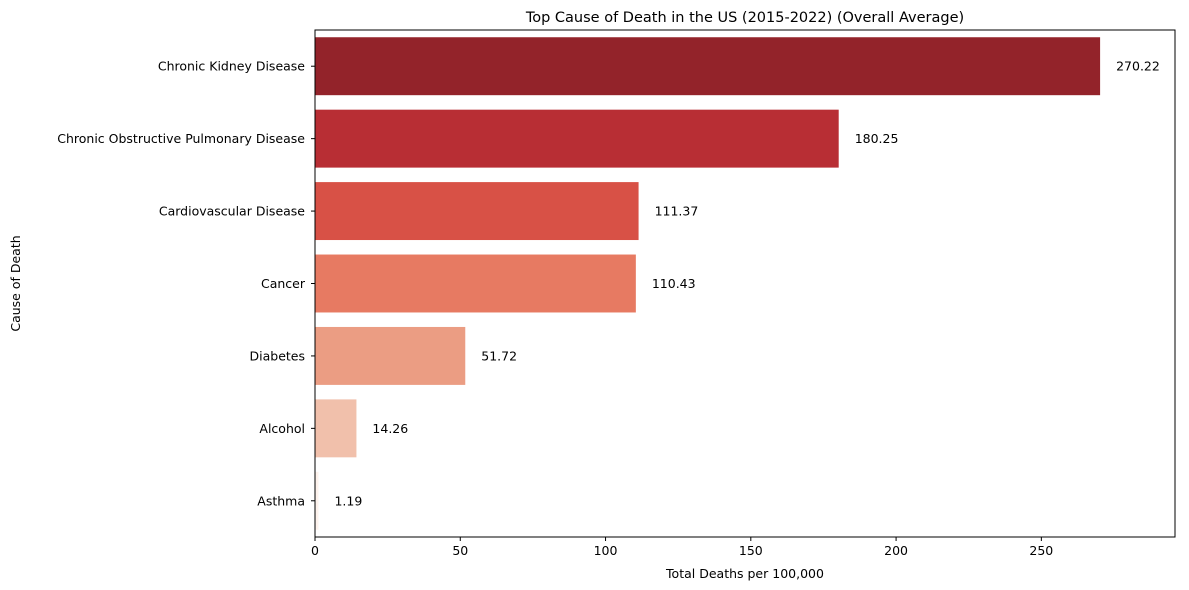 Image resolution: width=1189 pixels, height=590 pixels. What do you see at coordinates (390, 428) in the screenshot?
I see `bar-value-label: 14.26` at bounding box center [390, 428].